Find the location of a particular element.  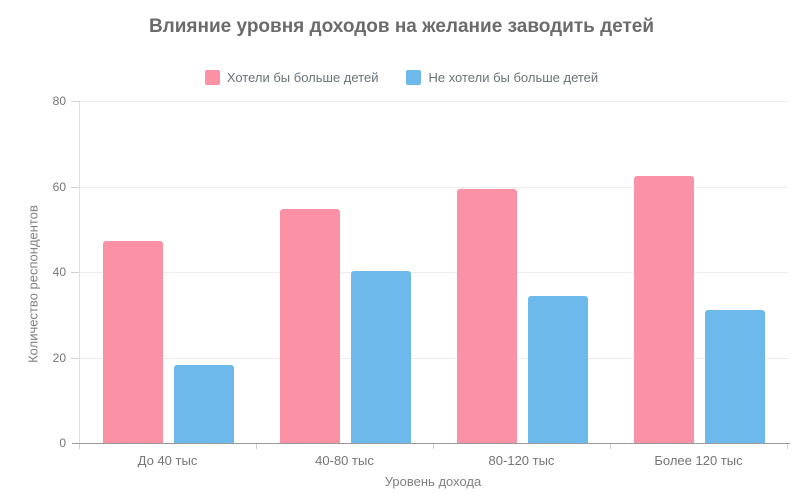

y-axis-tick-label: 80 is located at coordinates (59, 101).